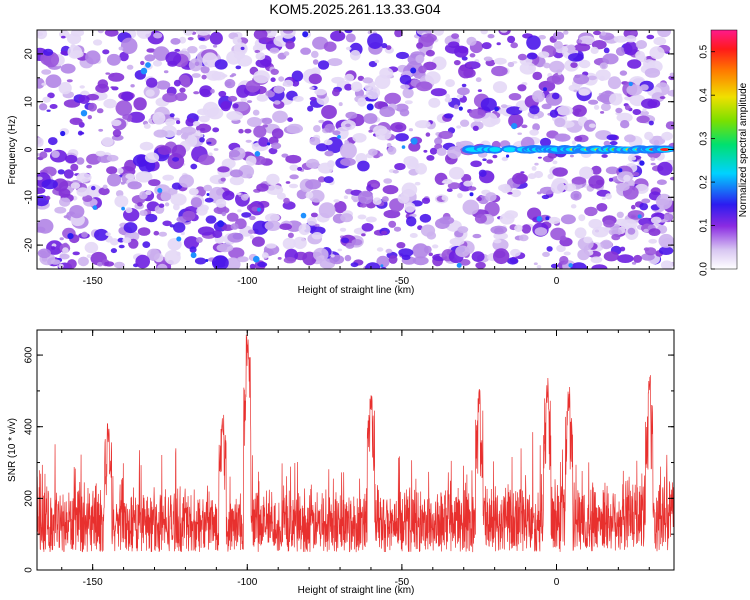  What do you see at coordinates (29, 102) in the screenshot?
I see `y-tick-label: 10` at bounding box center [29, 102].